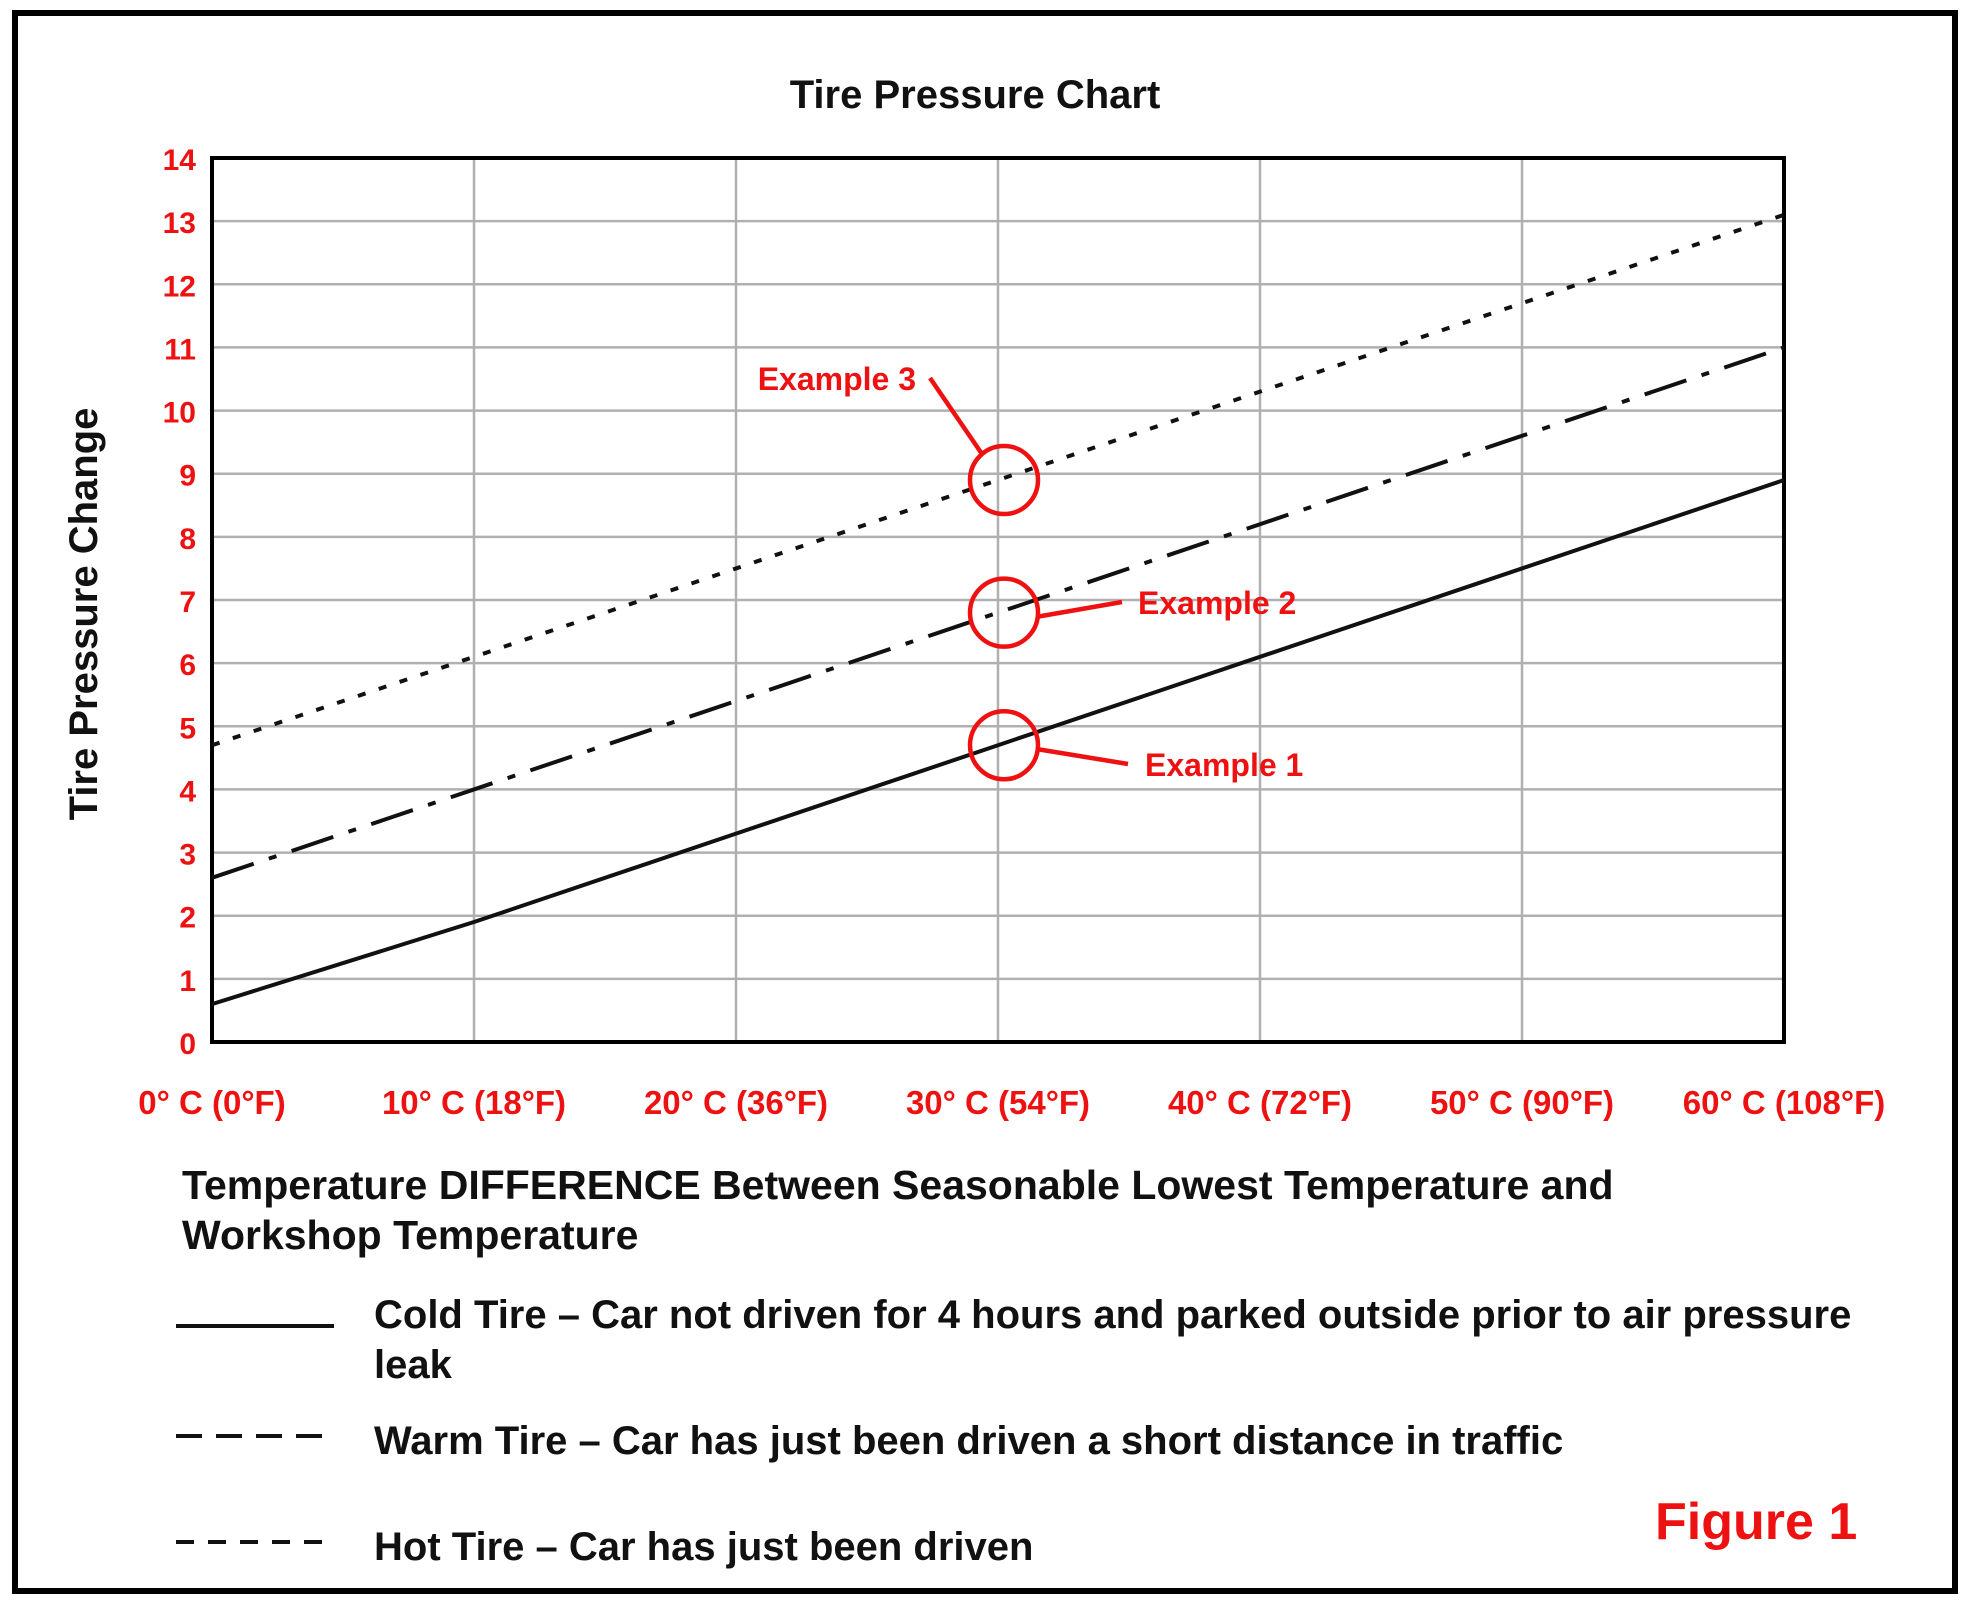 The image size is (1976, 1612). What do you see at coordinates (187, 665) in the screenshot?
I see `y-tick-label: 6` at bounding box center [187, 665].